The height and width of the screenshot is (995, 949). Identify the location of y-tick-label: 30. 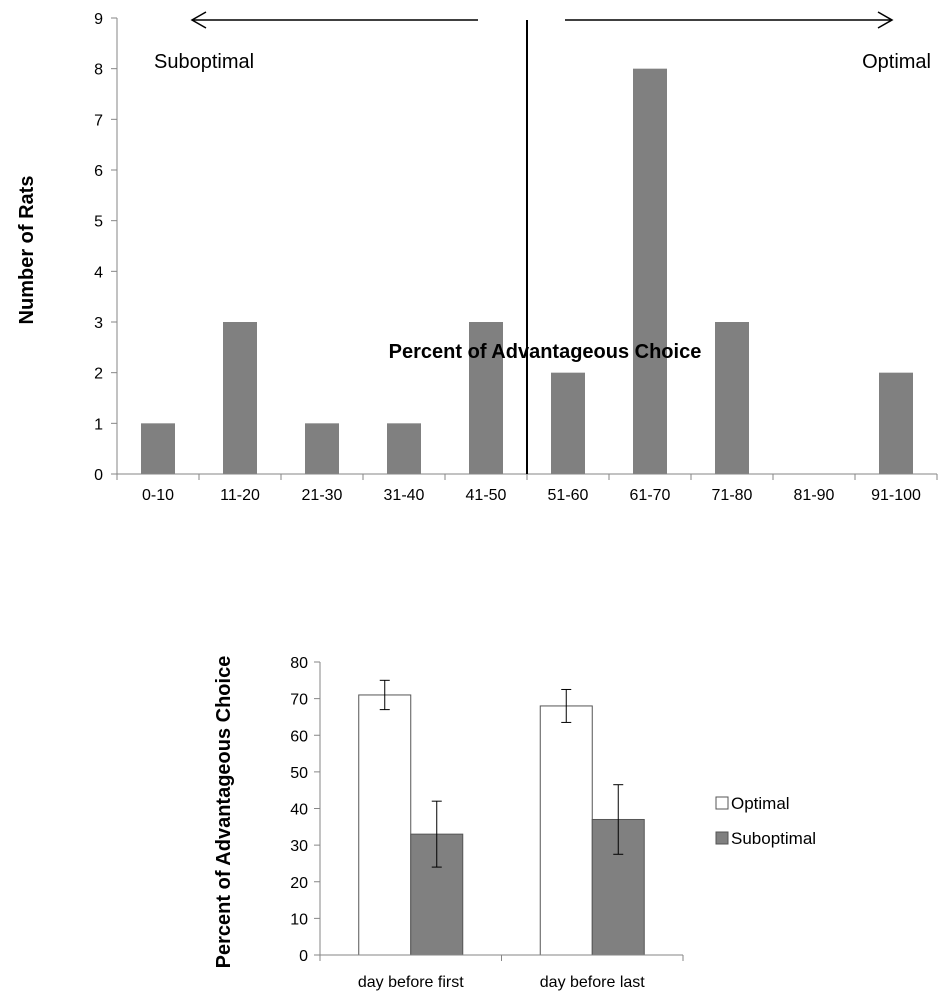
(299, 846).